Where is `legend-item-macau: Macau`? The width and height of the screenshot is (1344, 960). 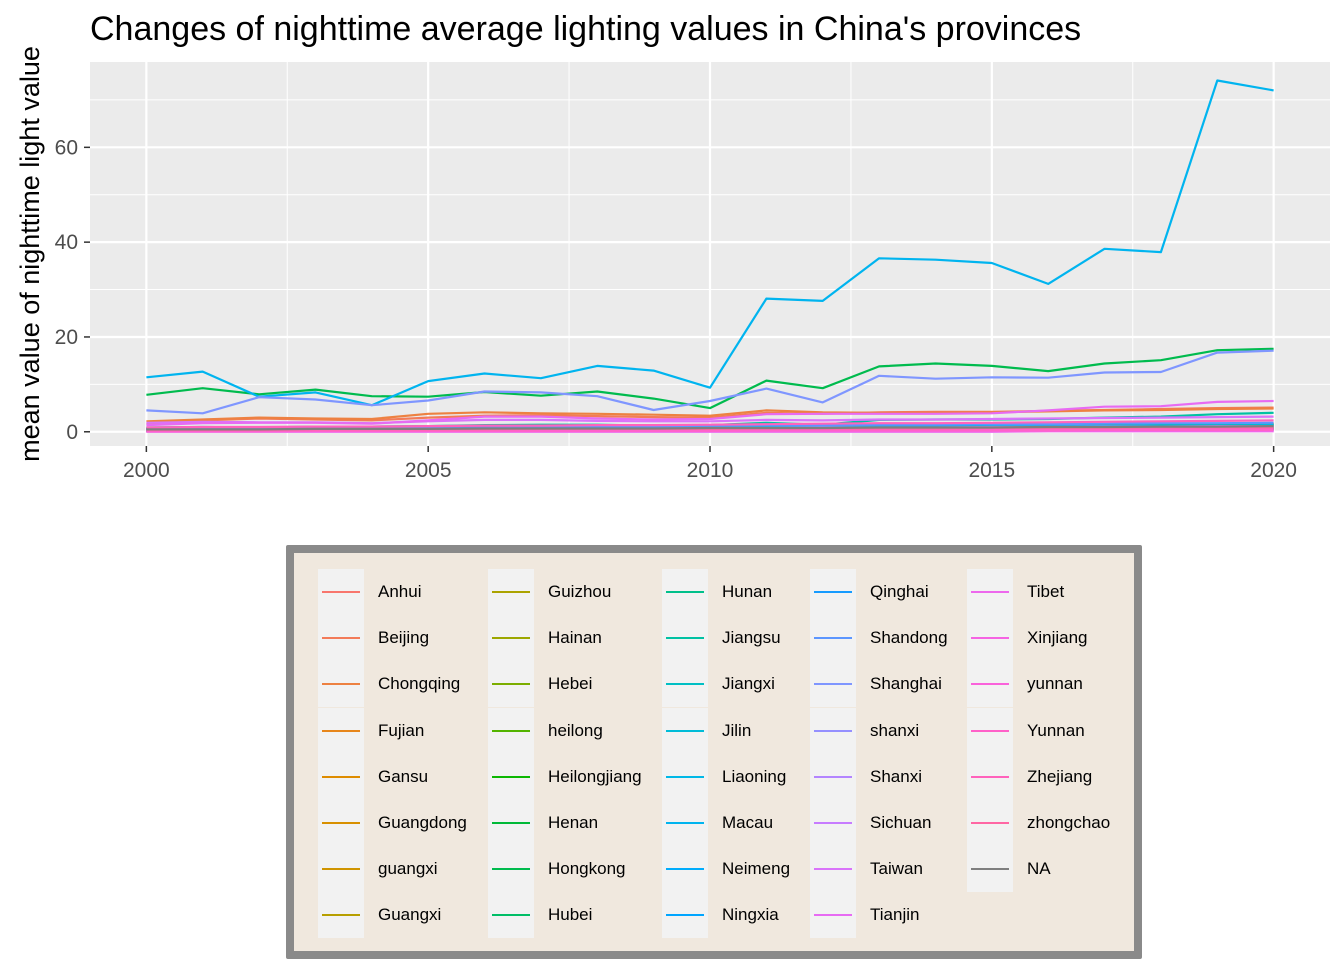
legend-item-macau: Macau is located at coordinates (717, 823).